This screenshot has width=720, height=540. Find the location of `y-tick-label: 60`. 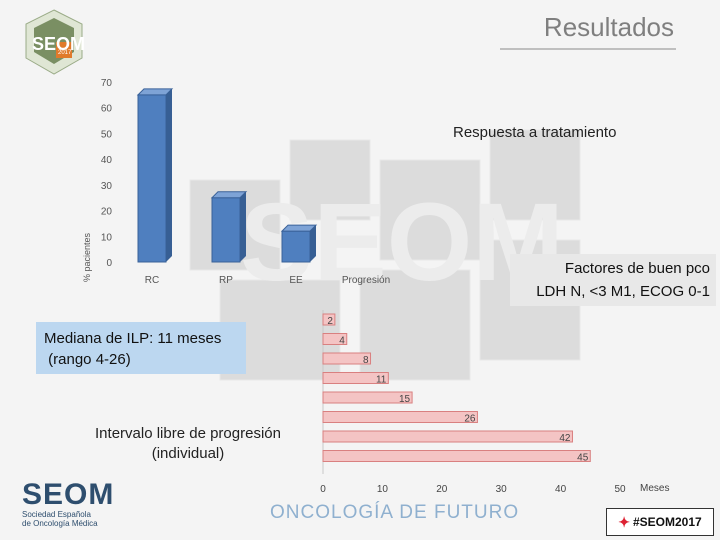

y-tick-label: 60 is located at coordinates (107, 109).